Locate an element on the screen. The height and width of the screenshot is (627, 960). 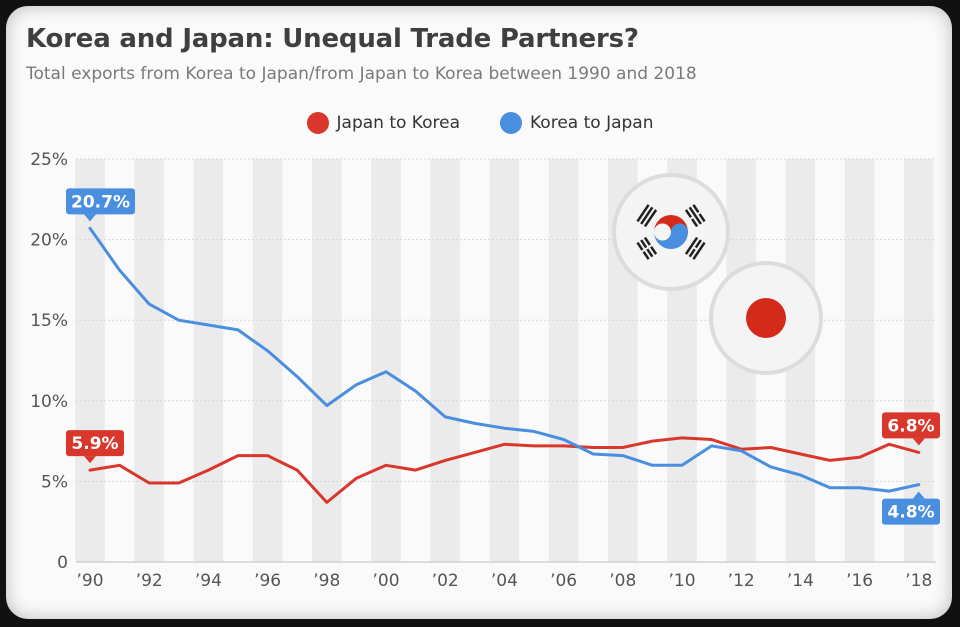
series-line-japan-to-korea is located at coordinates (504, 470).